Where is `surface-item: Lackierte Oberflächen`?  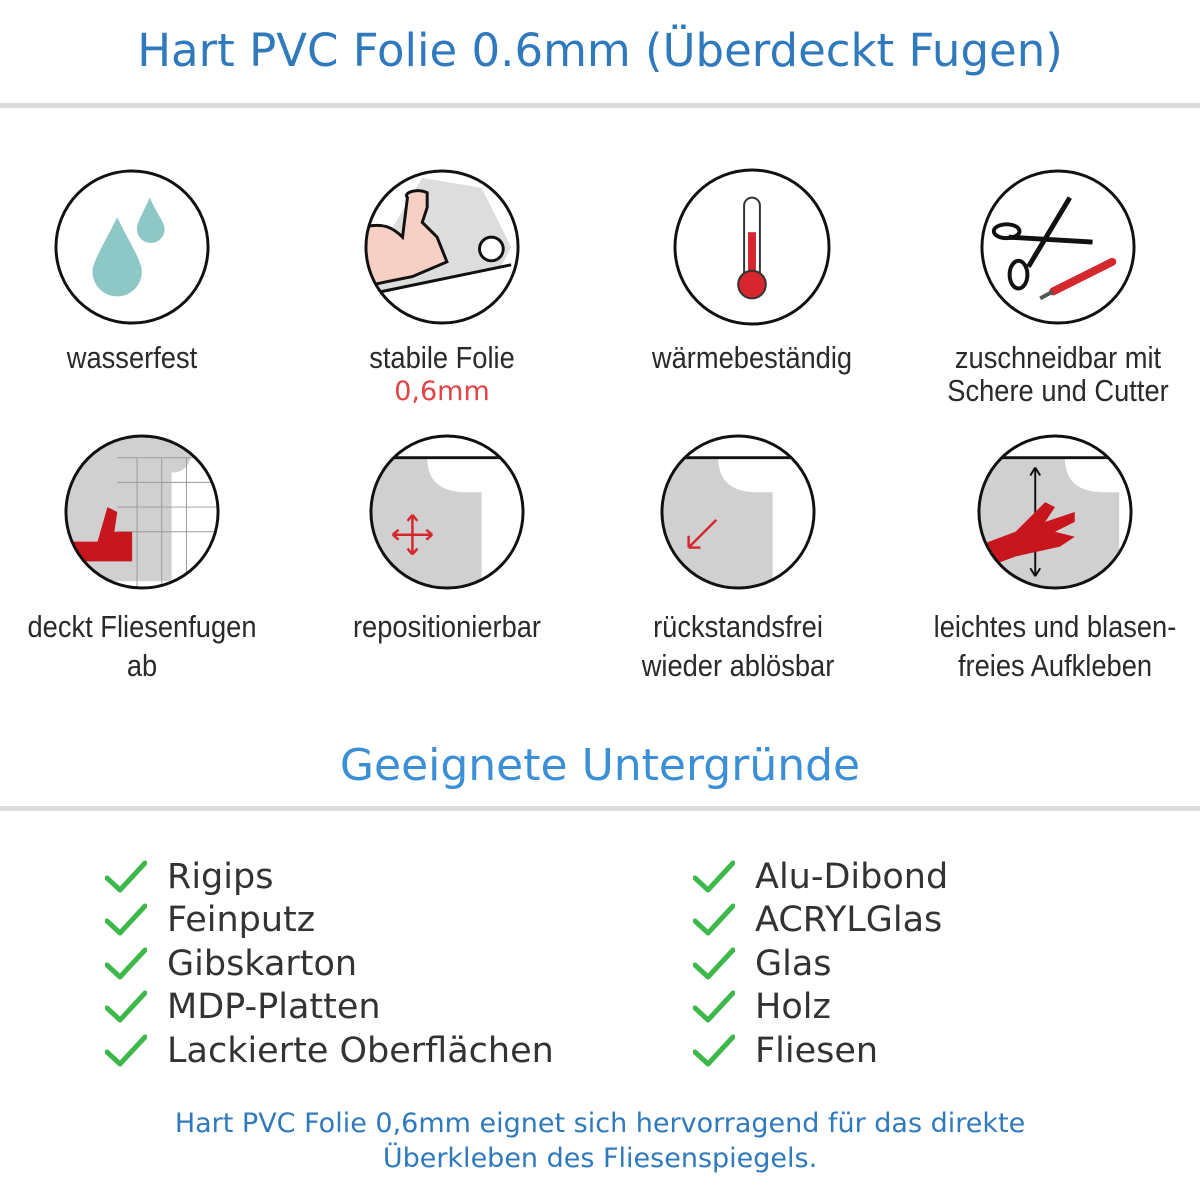
surface-item: Lackierte Oberflächen is located at coordinates (329, 1051).